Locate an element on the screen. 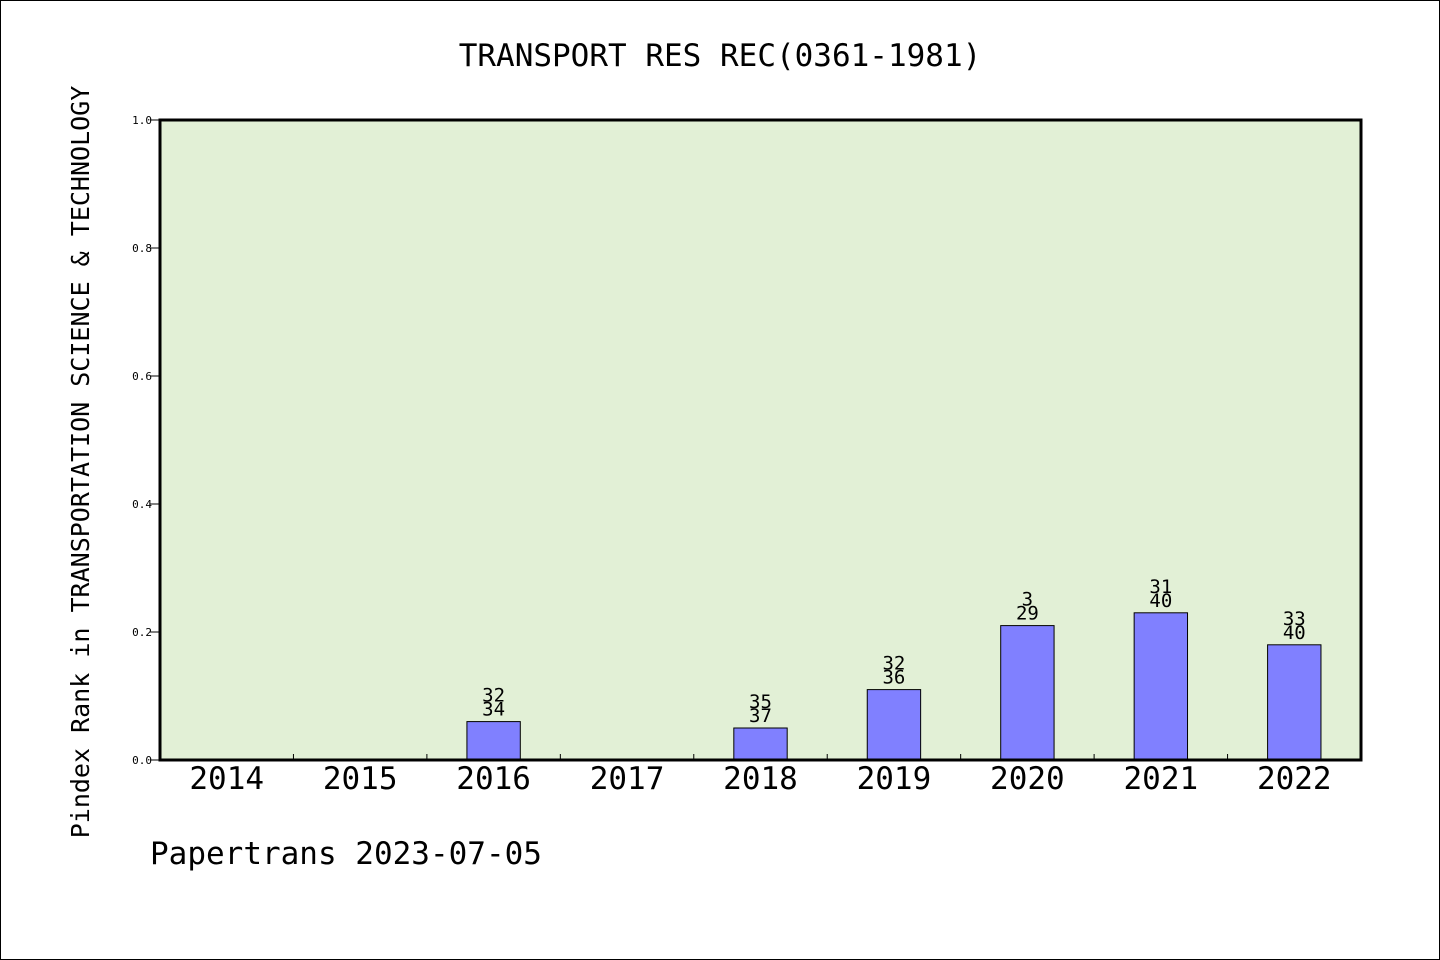  x-tick-label: 2017 is located at coordinates (627, 779).